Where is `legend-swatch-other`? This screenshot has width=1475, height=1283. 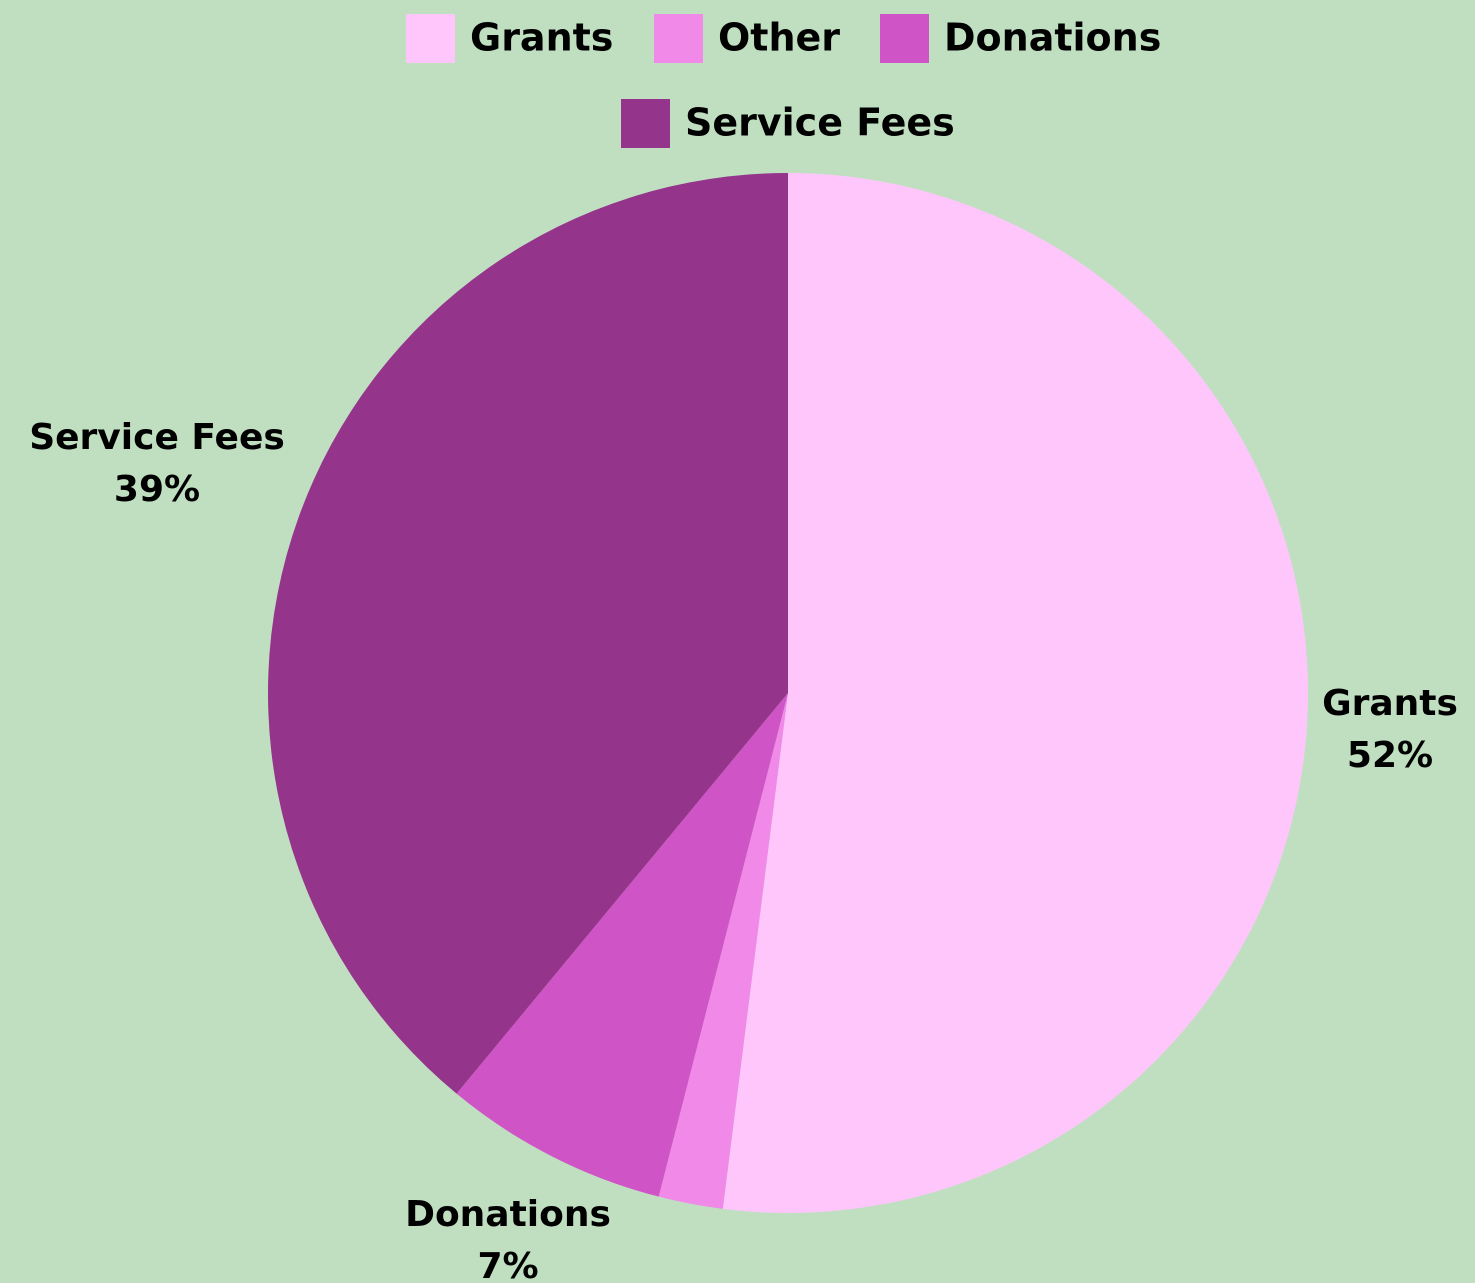
legend-swatch-other is located at coordinates (678, 38).